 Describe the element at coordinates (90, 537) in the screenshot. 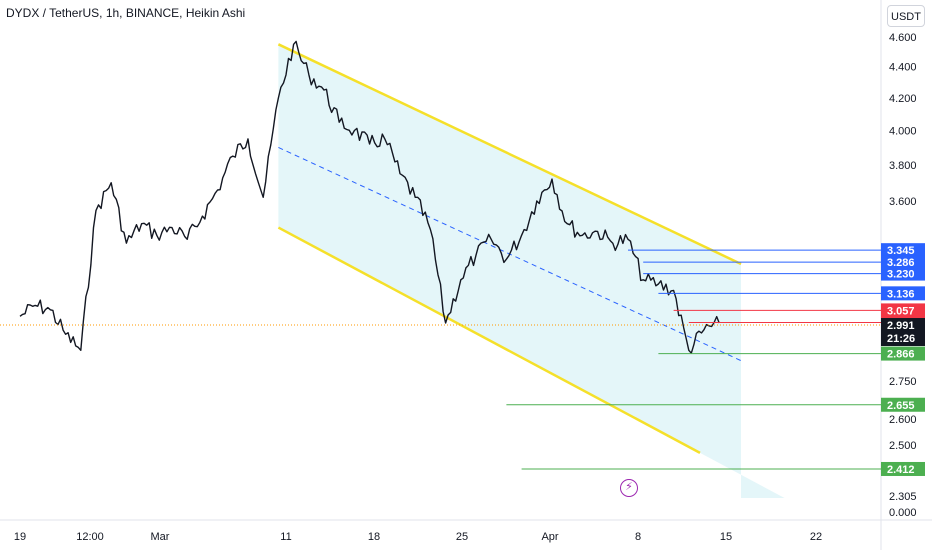

I see `x-tick-label: 12:00` at that location.